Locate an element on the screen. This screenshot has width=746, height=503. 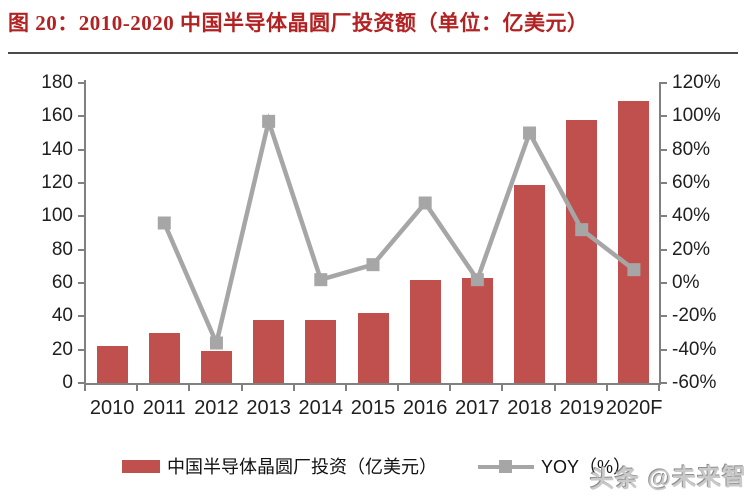
watermark: 头条 @未来智库 is located at coordinates (667, 478).